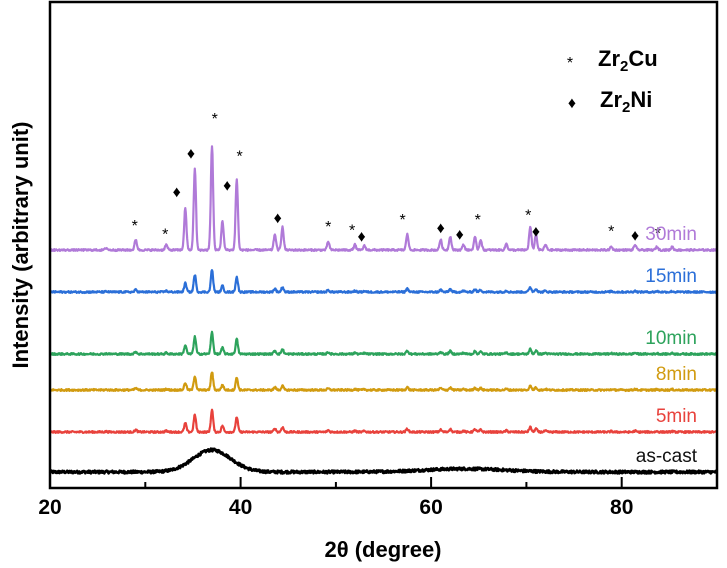 The image size is (727, 568). What do you see at coordinates (676, 374) in the screenshot?
I see `trace-label-8min: 8min` at bounding box center [676, 374].